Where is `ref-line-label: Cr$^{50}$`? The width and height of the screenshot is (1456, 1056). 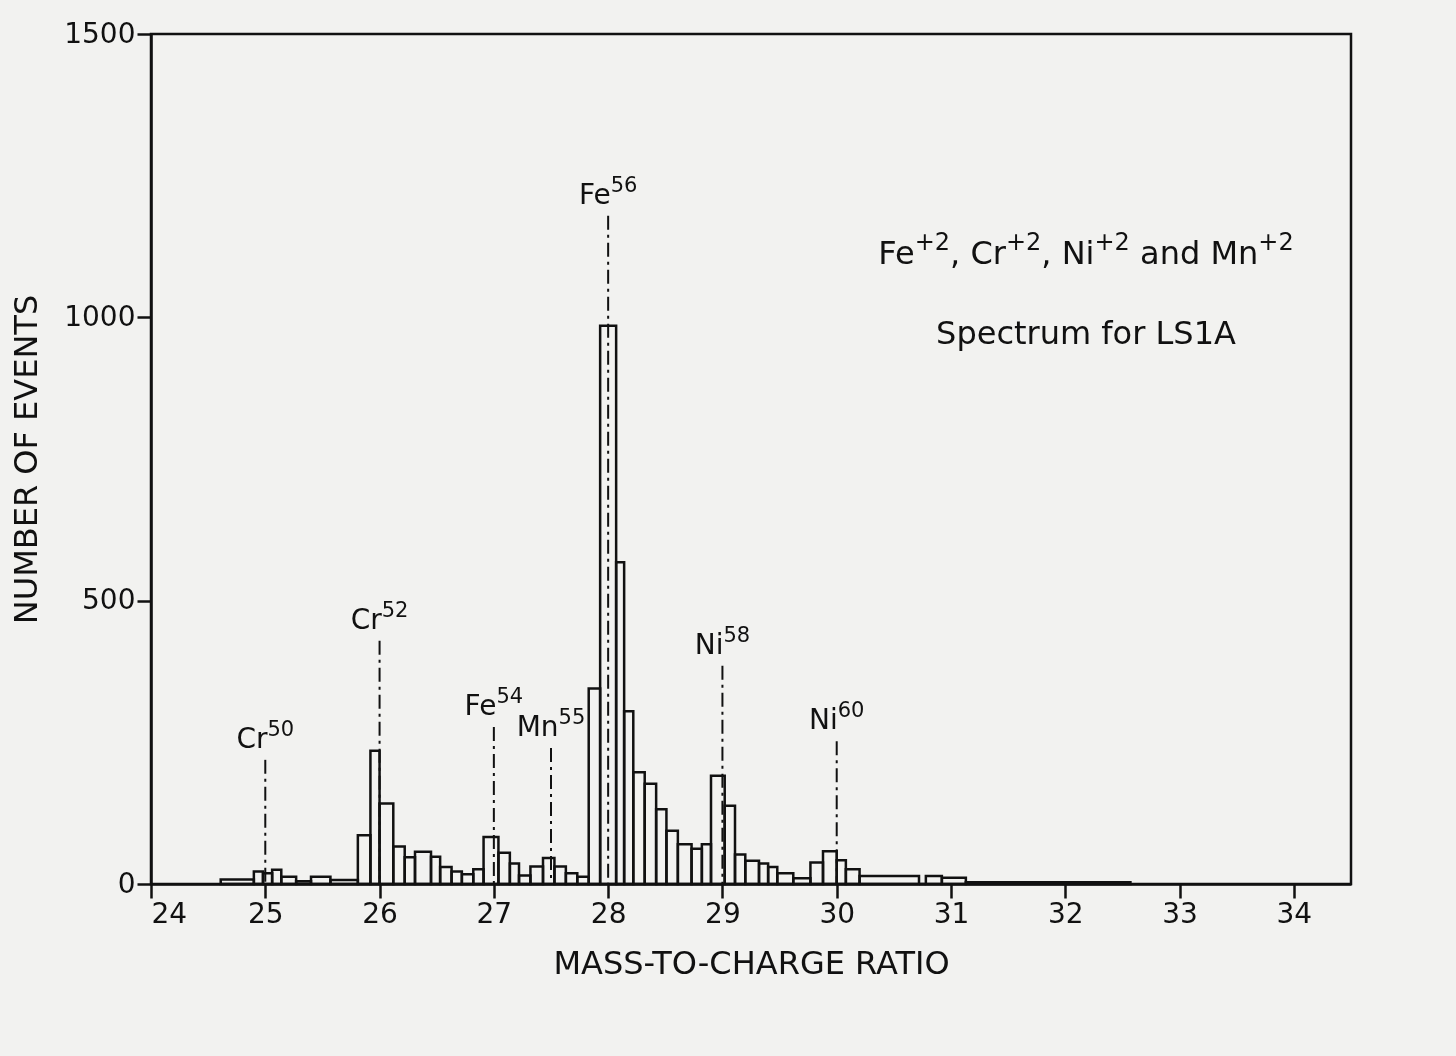 ref-line-label: Cr$^{50}$ is located at coordinates (265, 735).